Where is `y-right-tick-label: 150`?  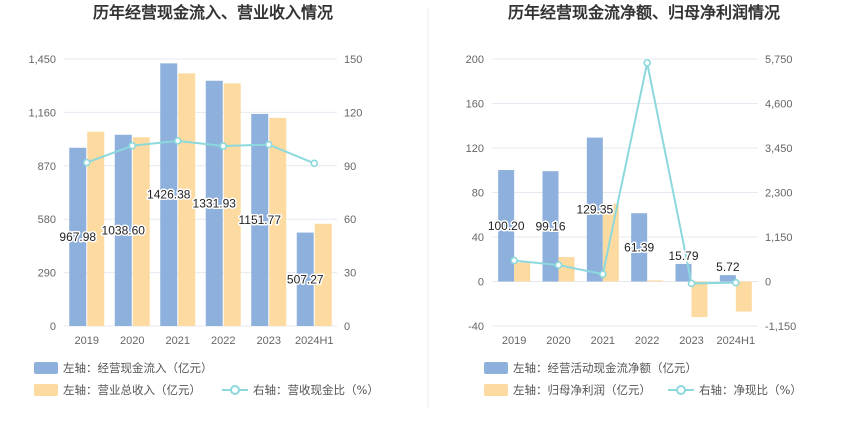
y-right-tick-label: 150 is located at coordinates (353, 60).